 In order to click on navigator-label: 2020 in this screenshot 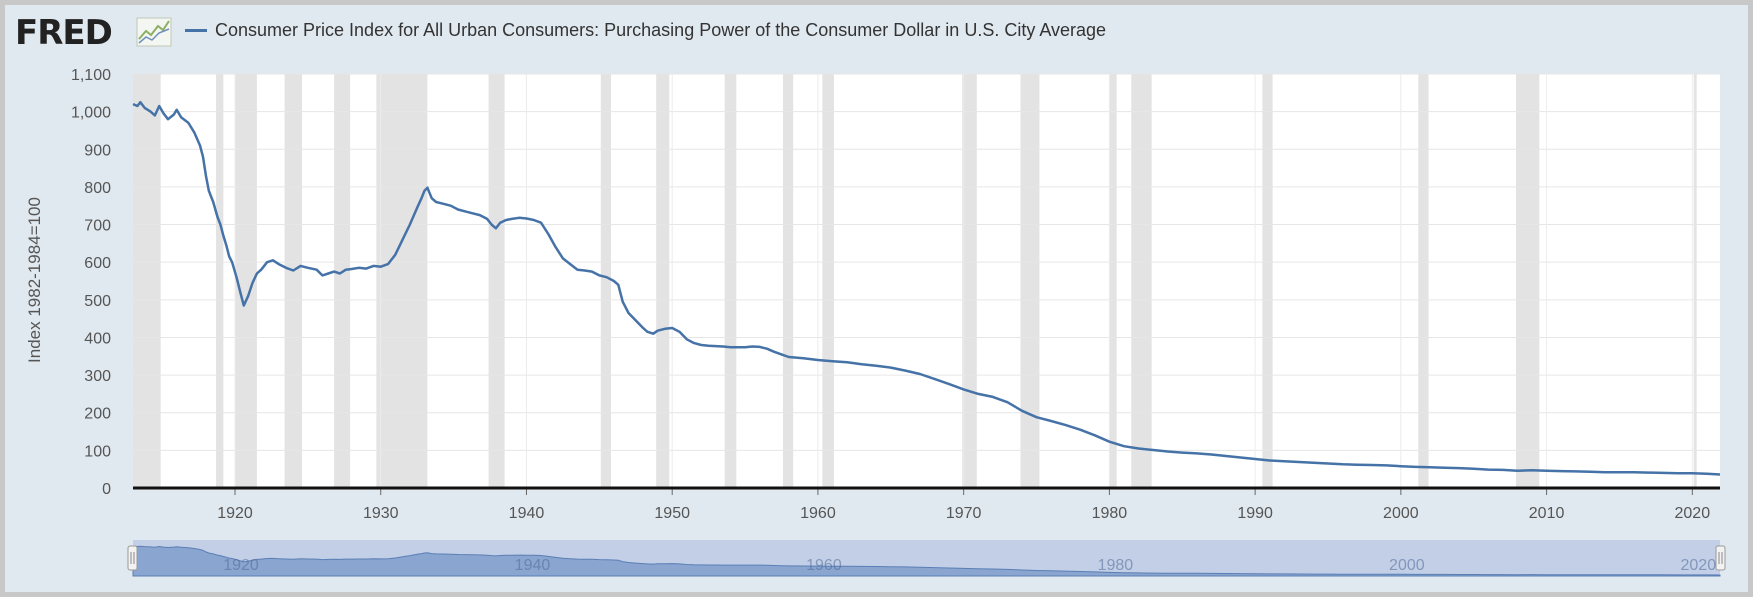, I will do `click(1699, 565)`.